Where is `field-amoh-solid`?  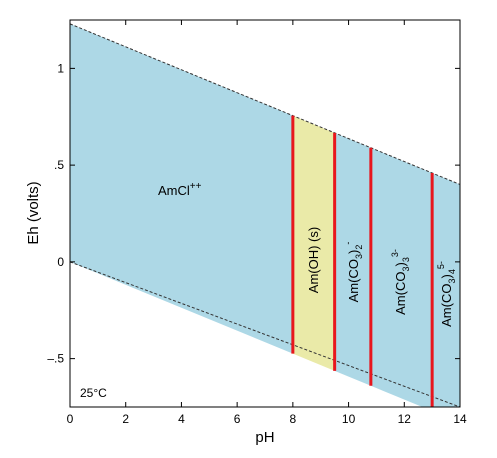
field-amoh-solid is located at coordinates (313, 243).